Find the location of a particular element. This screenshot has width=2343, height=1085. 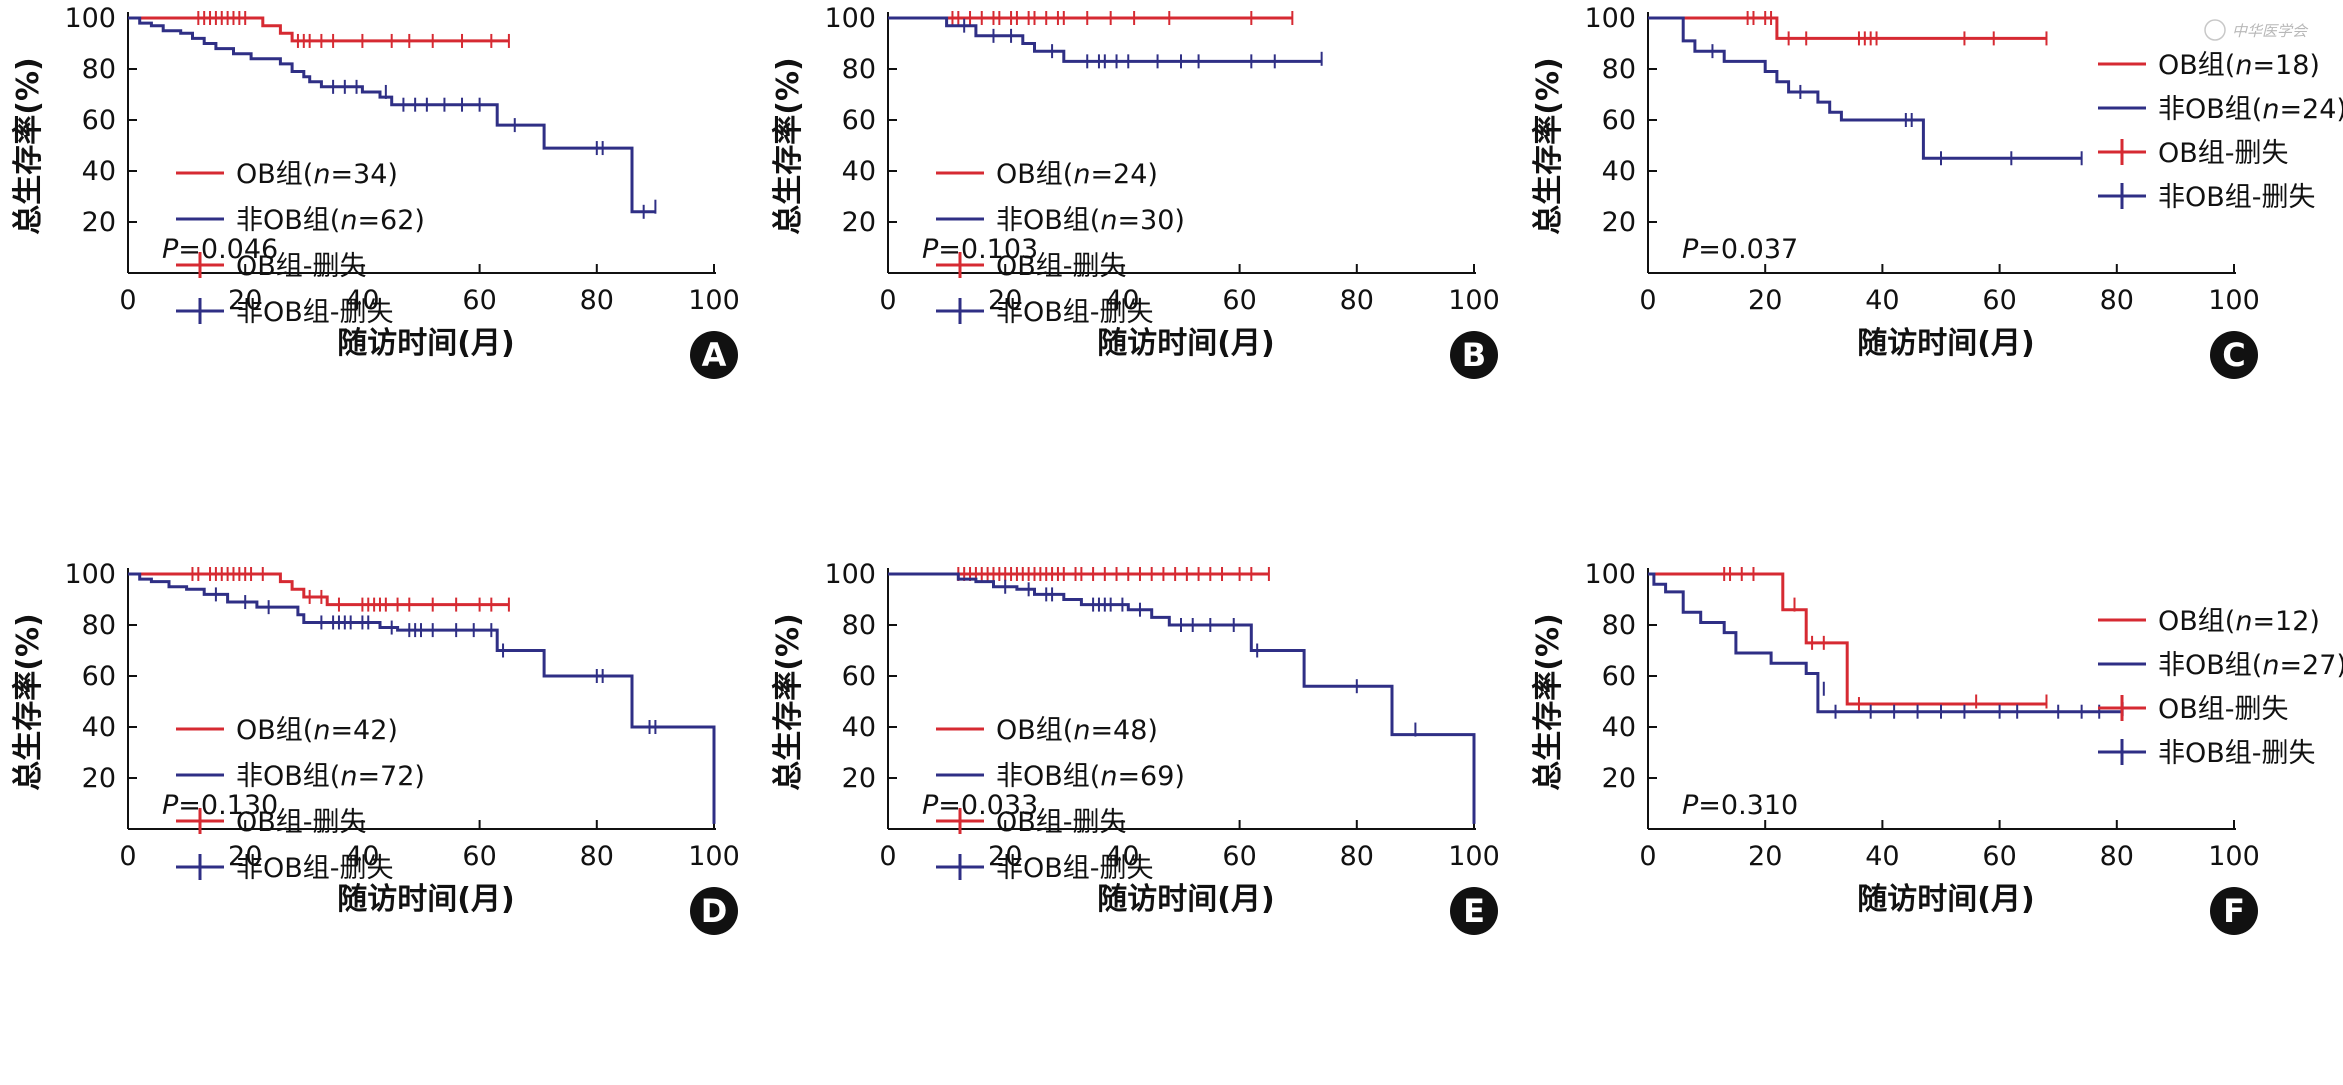

legend-label-suffix: =30) is located at coordinates (1151, 220).